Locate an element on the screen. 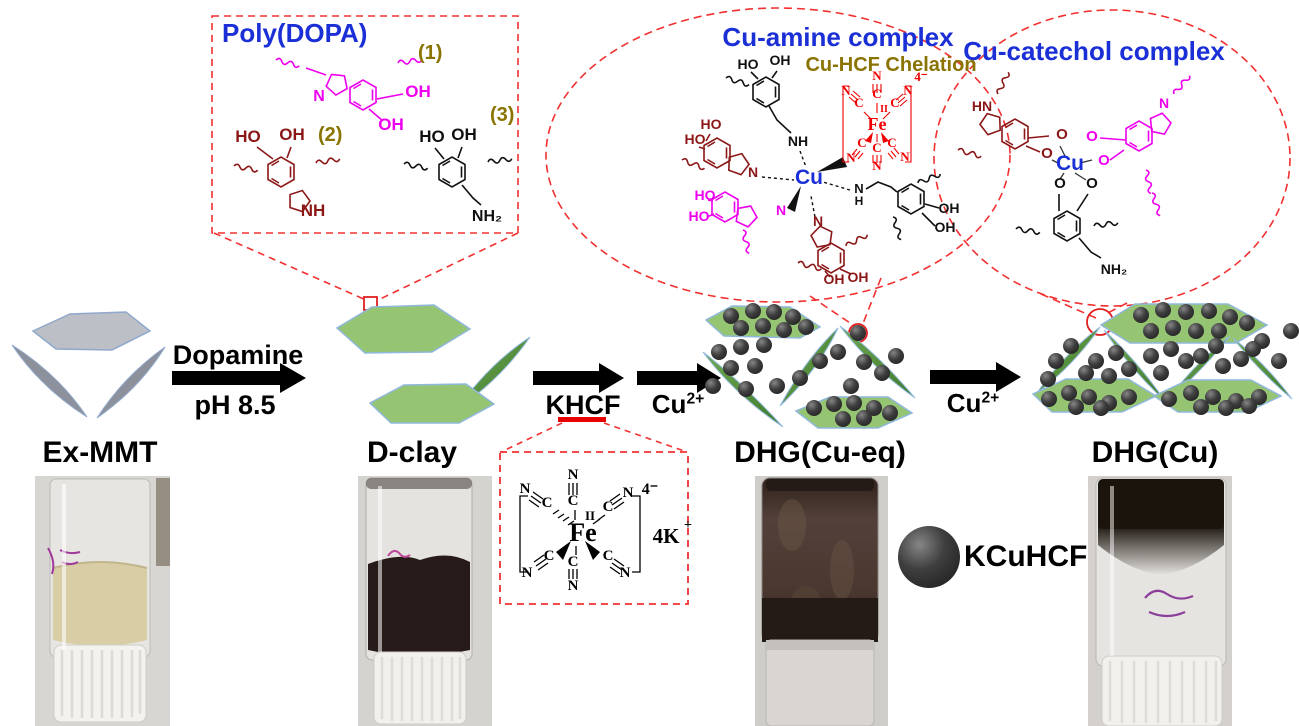  cu-hcf-chelation-label: Cu-HCF Chelation is located at coordinates (891, 65).